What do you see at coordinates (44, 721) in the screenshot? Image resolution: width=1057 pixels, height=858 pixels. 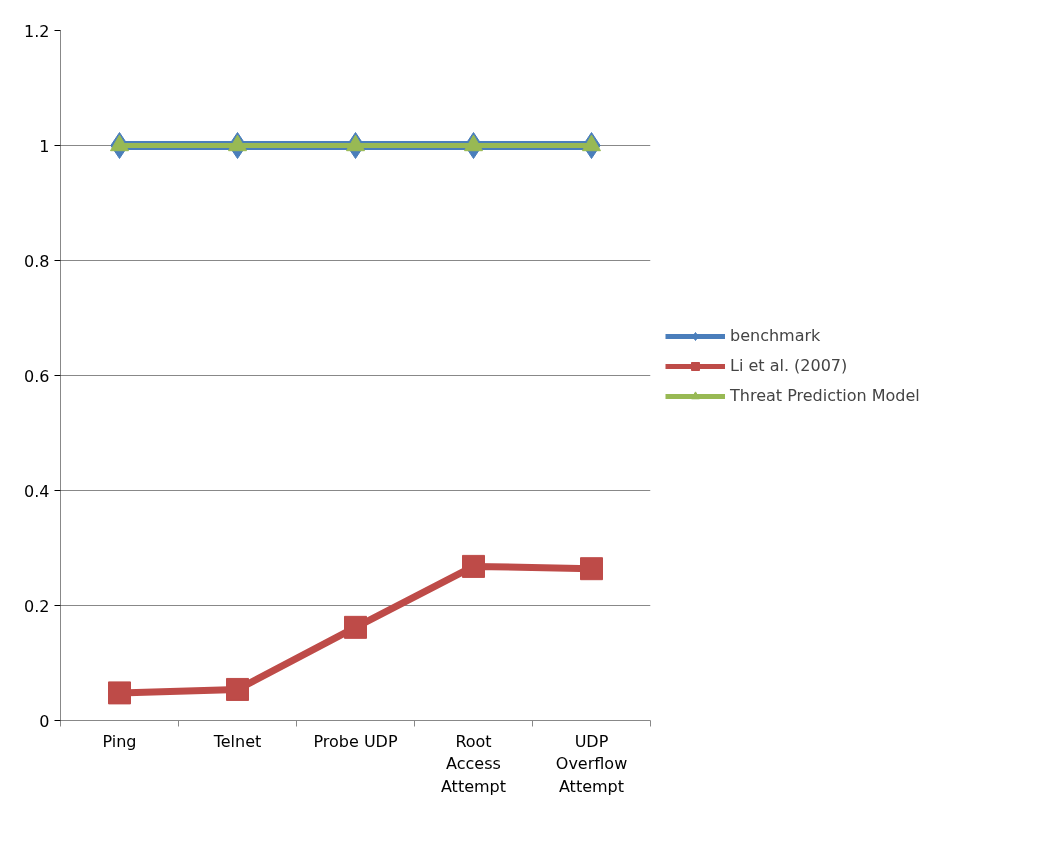 I see `y-tick-label: 0` at bounding box center [44, 721].